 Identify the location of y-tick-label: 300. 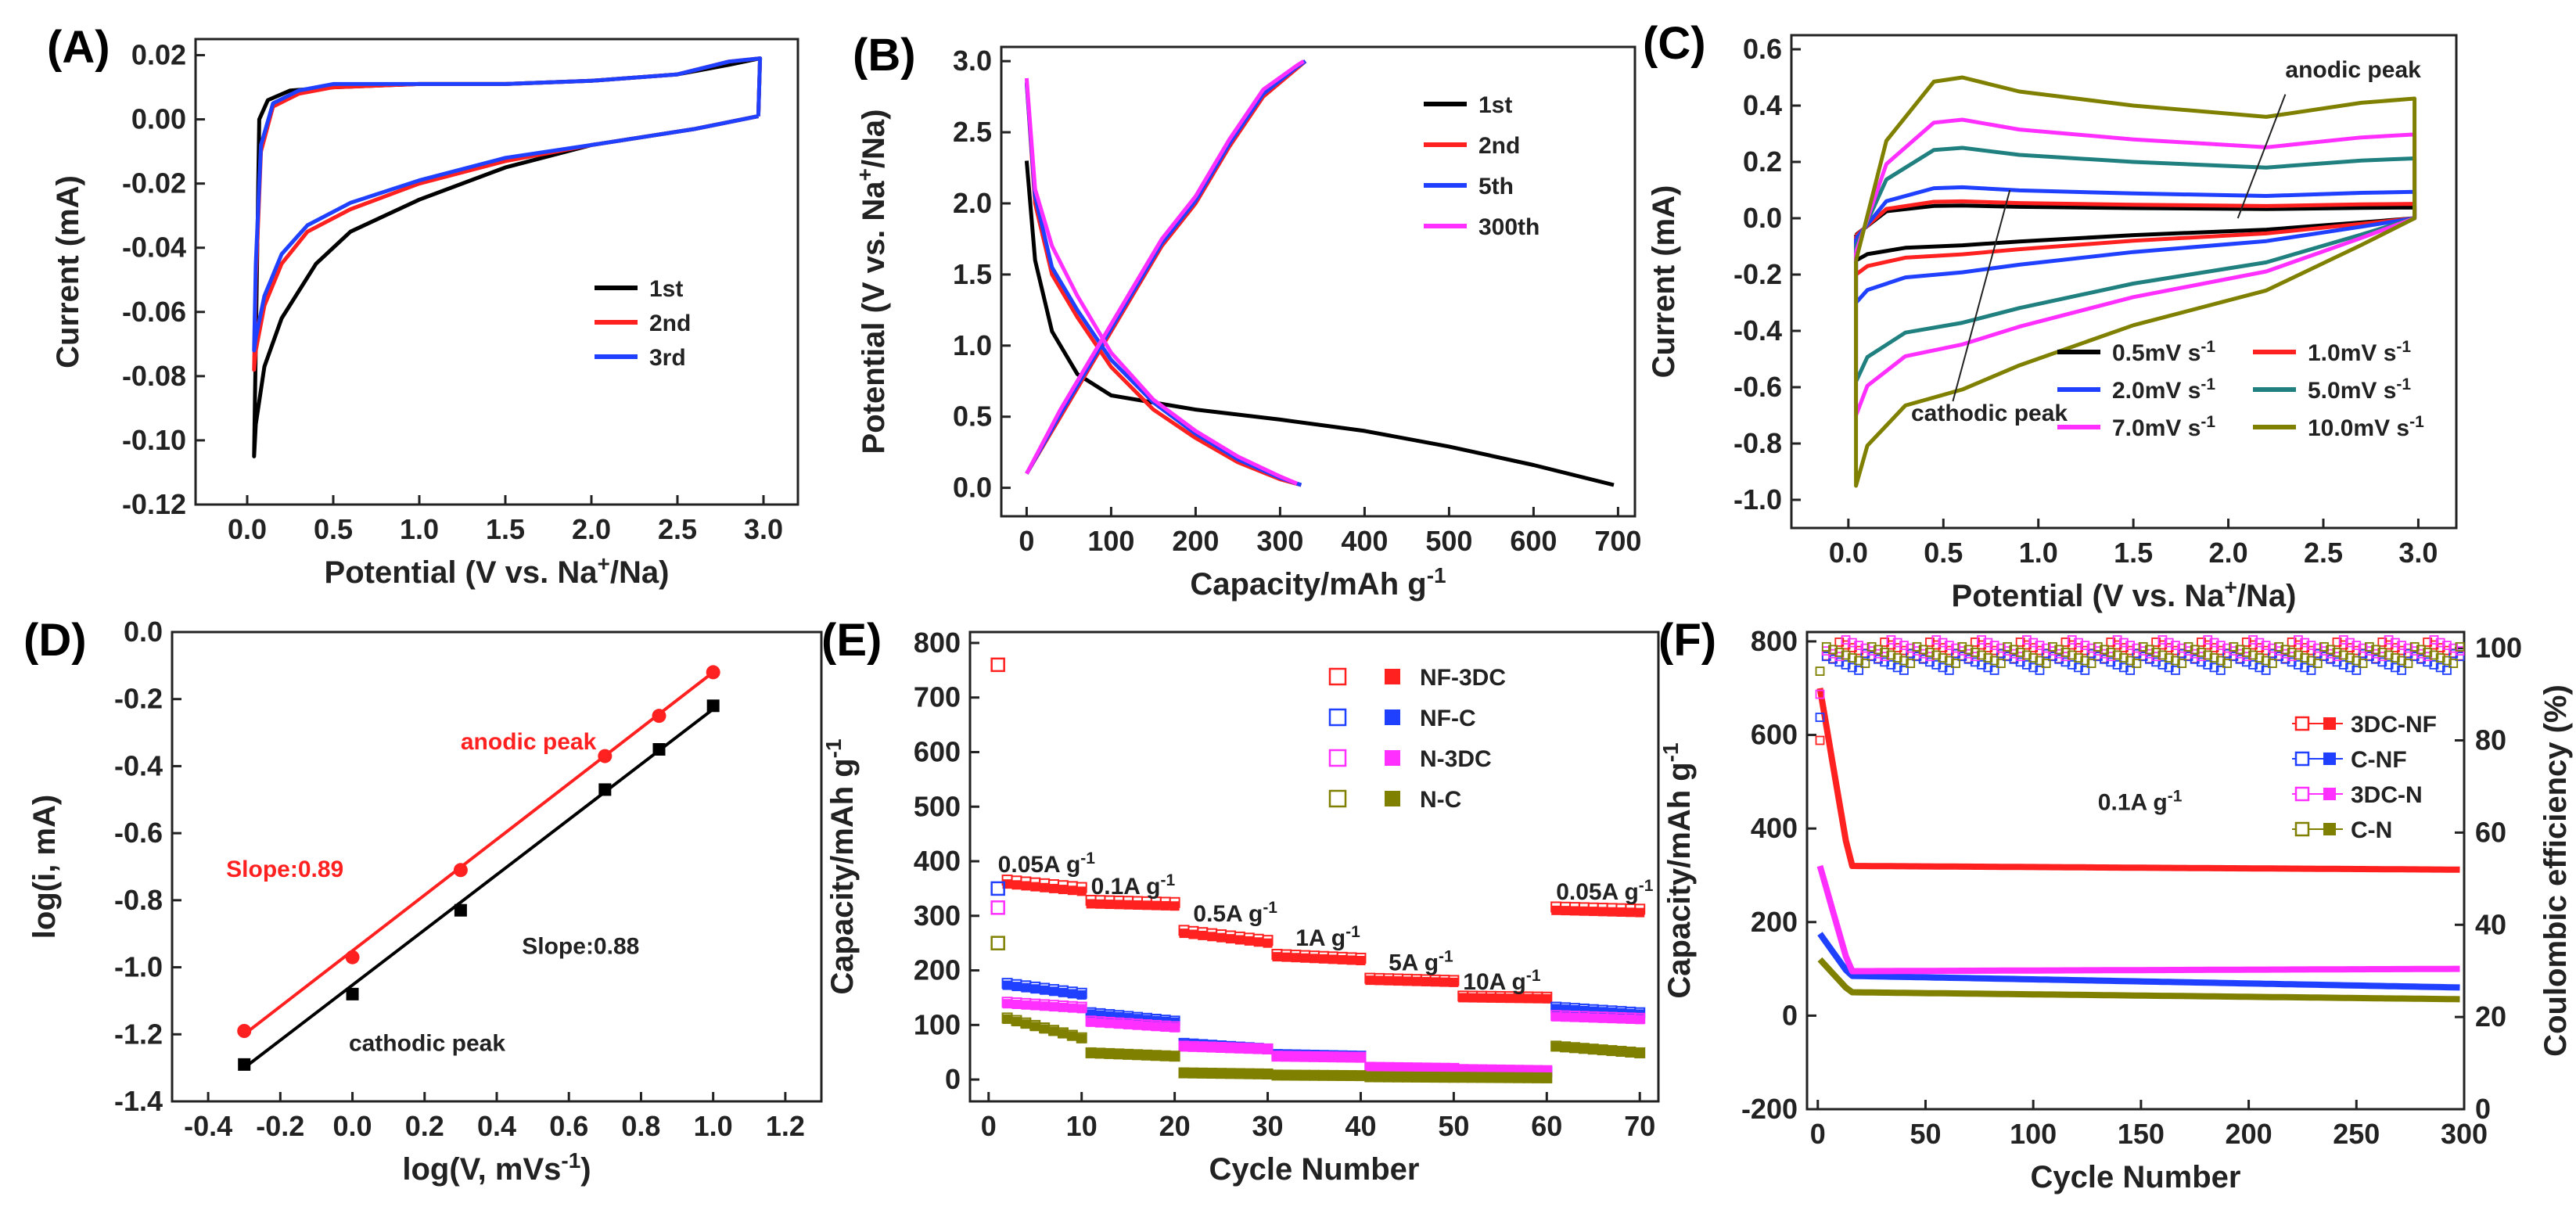
(938, 916).